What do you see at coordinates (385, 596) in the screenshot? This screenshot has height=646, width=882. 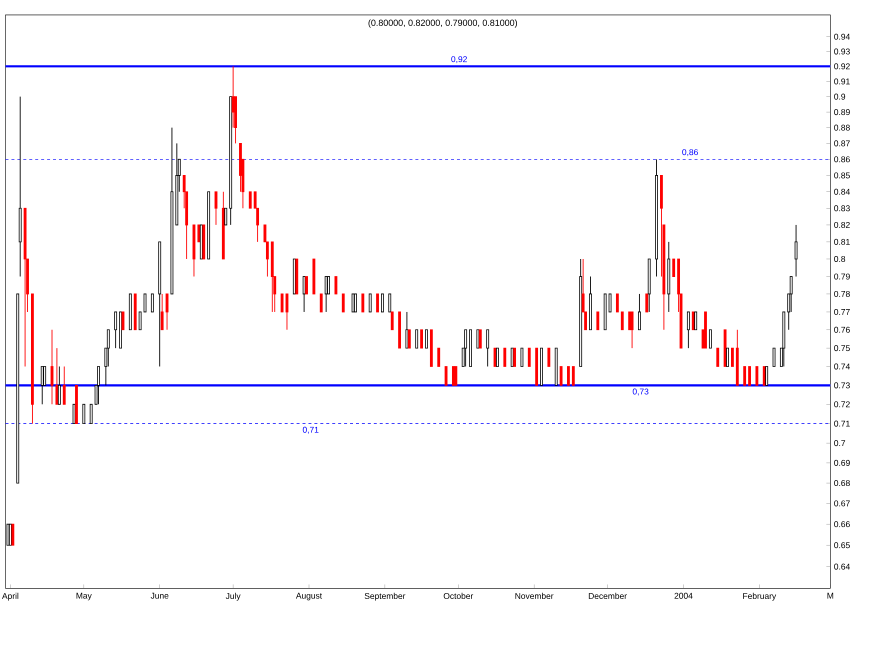 I see `x-tick-label: September` at bounding box center [385, 596].